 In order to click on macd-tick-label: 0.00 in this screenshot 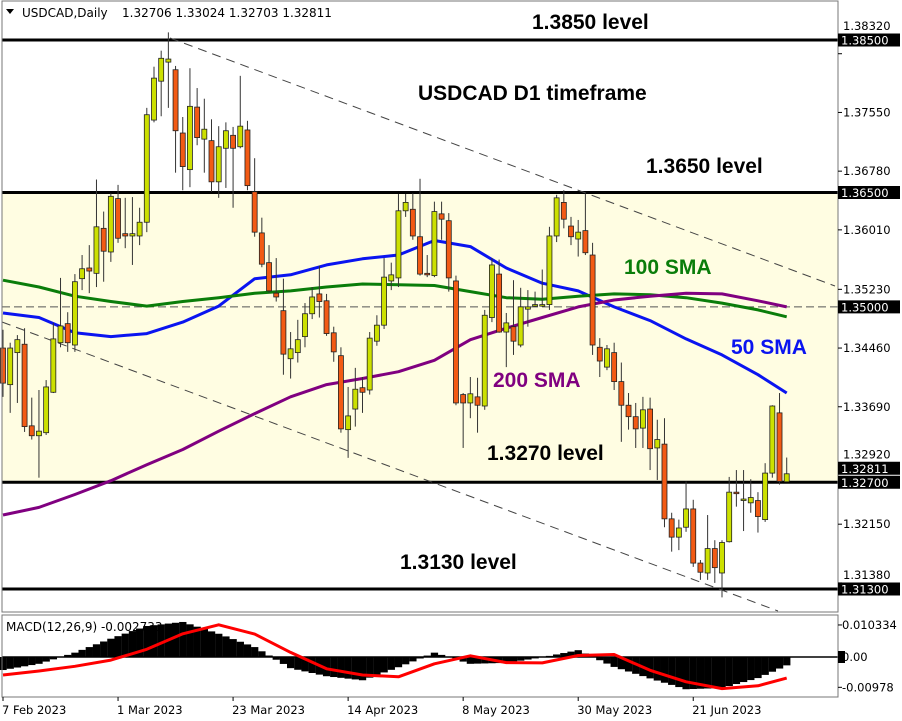, I will do `click(855, 657)`.